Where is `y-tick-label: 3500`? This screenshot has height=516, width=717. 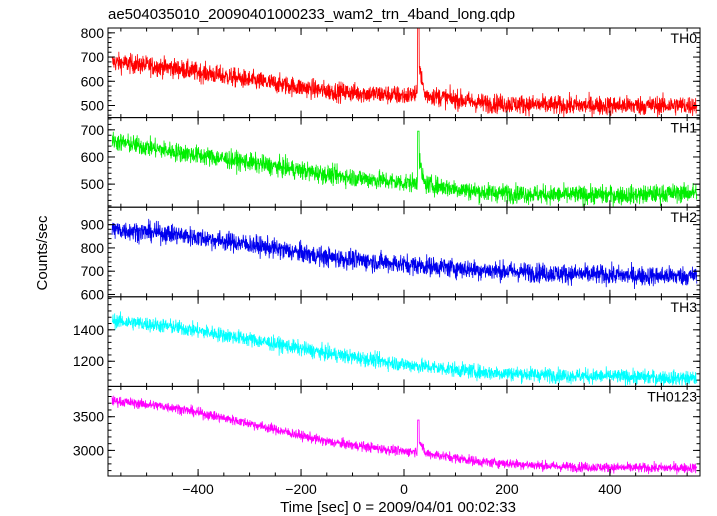
y-tick-label: 3500 is located at coordinates (88, 417).